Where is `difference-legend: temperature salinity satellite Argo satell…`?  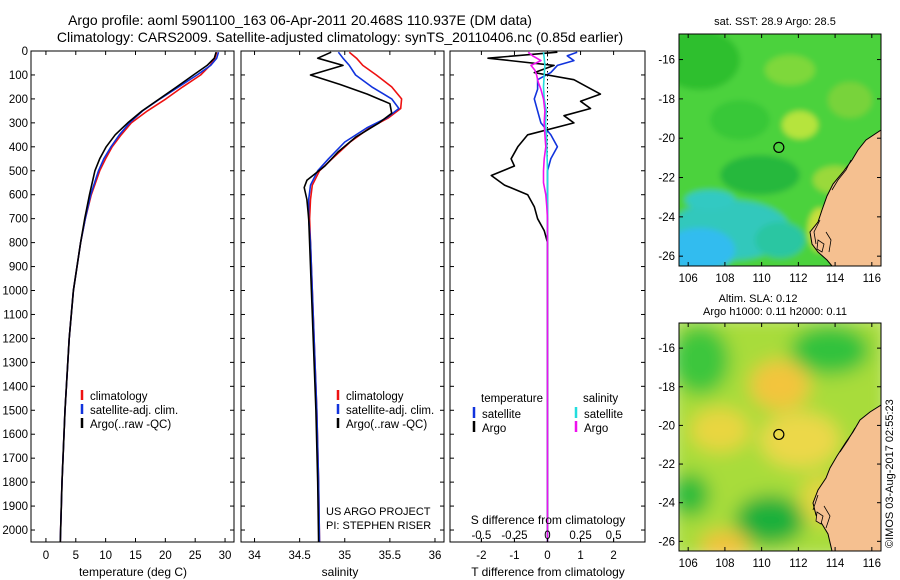 difference-legend: temperature salinity satellite Argo satell… is located at coordinates (547, 414).